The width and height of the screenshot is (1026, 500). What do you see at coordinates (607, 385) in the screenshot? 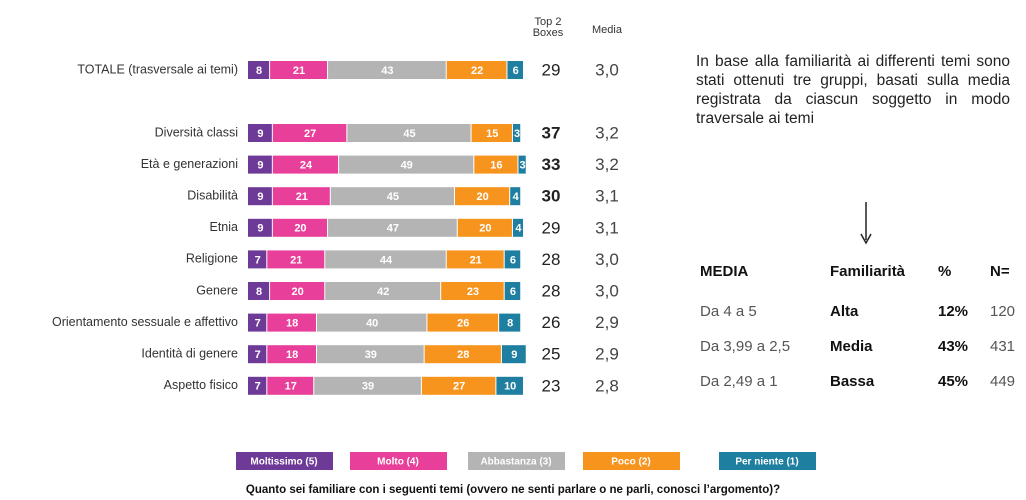
I see `media-value: 2,8` at bounding box center [607, 385].